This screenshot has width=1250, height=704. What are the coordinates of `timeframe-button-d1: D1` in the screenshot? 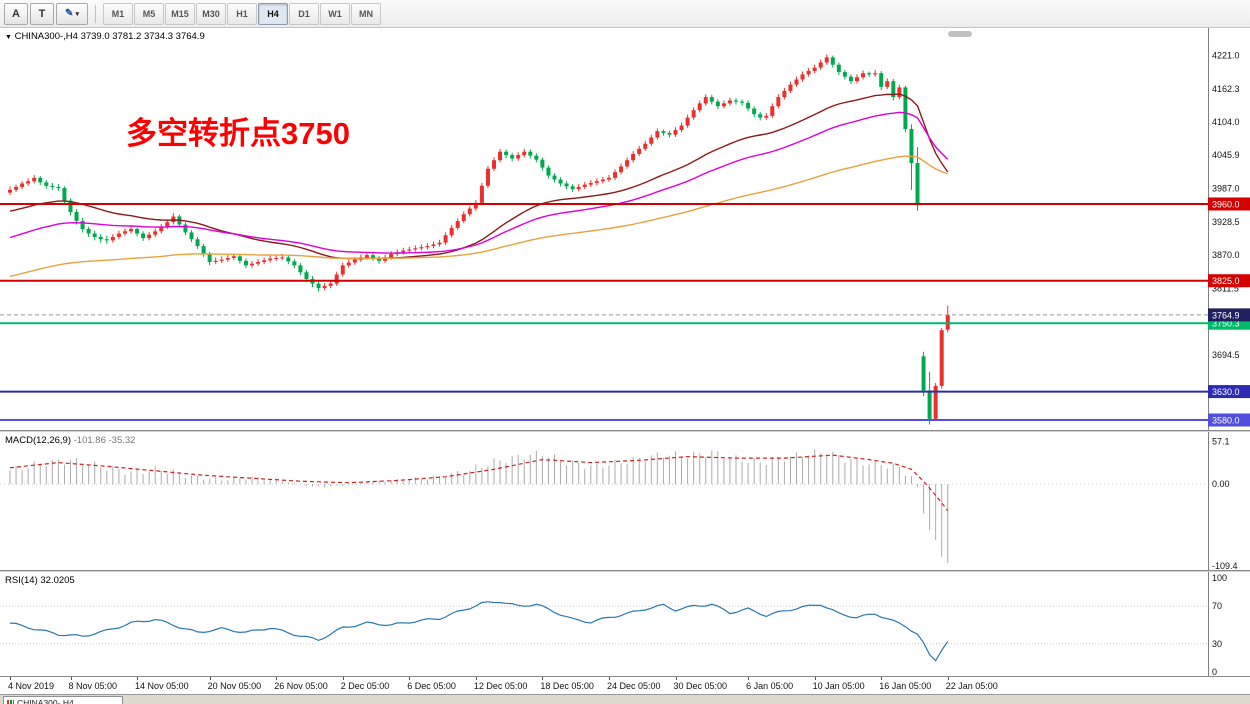 It's located at (304, 13).